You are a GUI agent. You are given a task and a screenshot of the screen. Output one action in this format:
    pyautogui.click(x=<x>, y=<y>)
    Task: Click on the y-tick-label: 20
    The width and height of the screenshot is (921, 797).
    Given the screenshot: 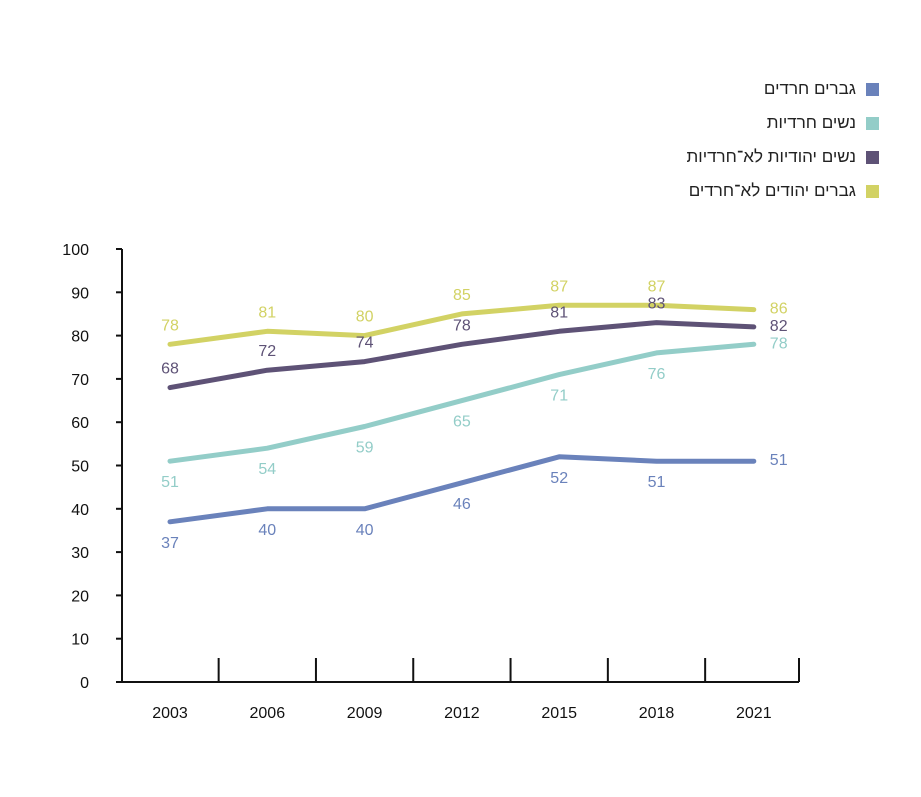 What is the action you would take?
    pyautogui.click(x=80, y=596)
    